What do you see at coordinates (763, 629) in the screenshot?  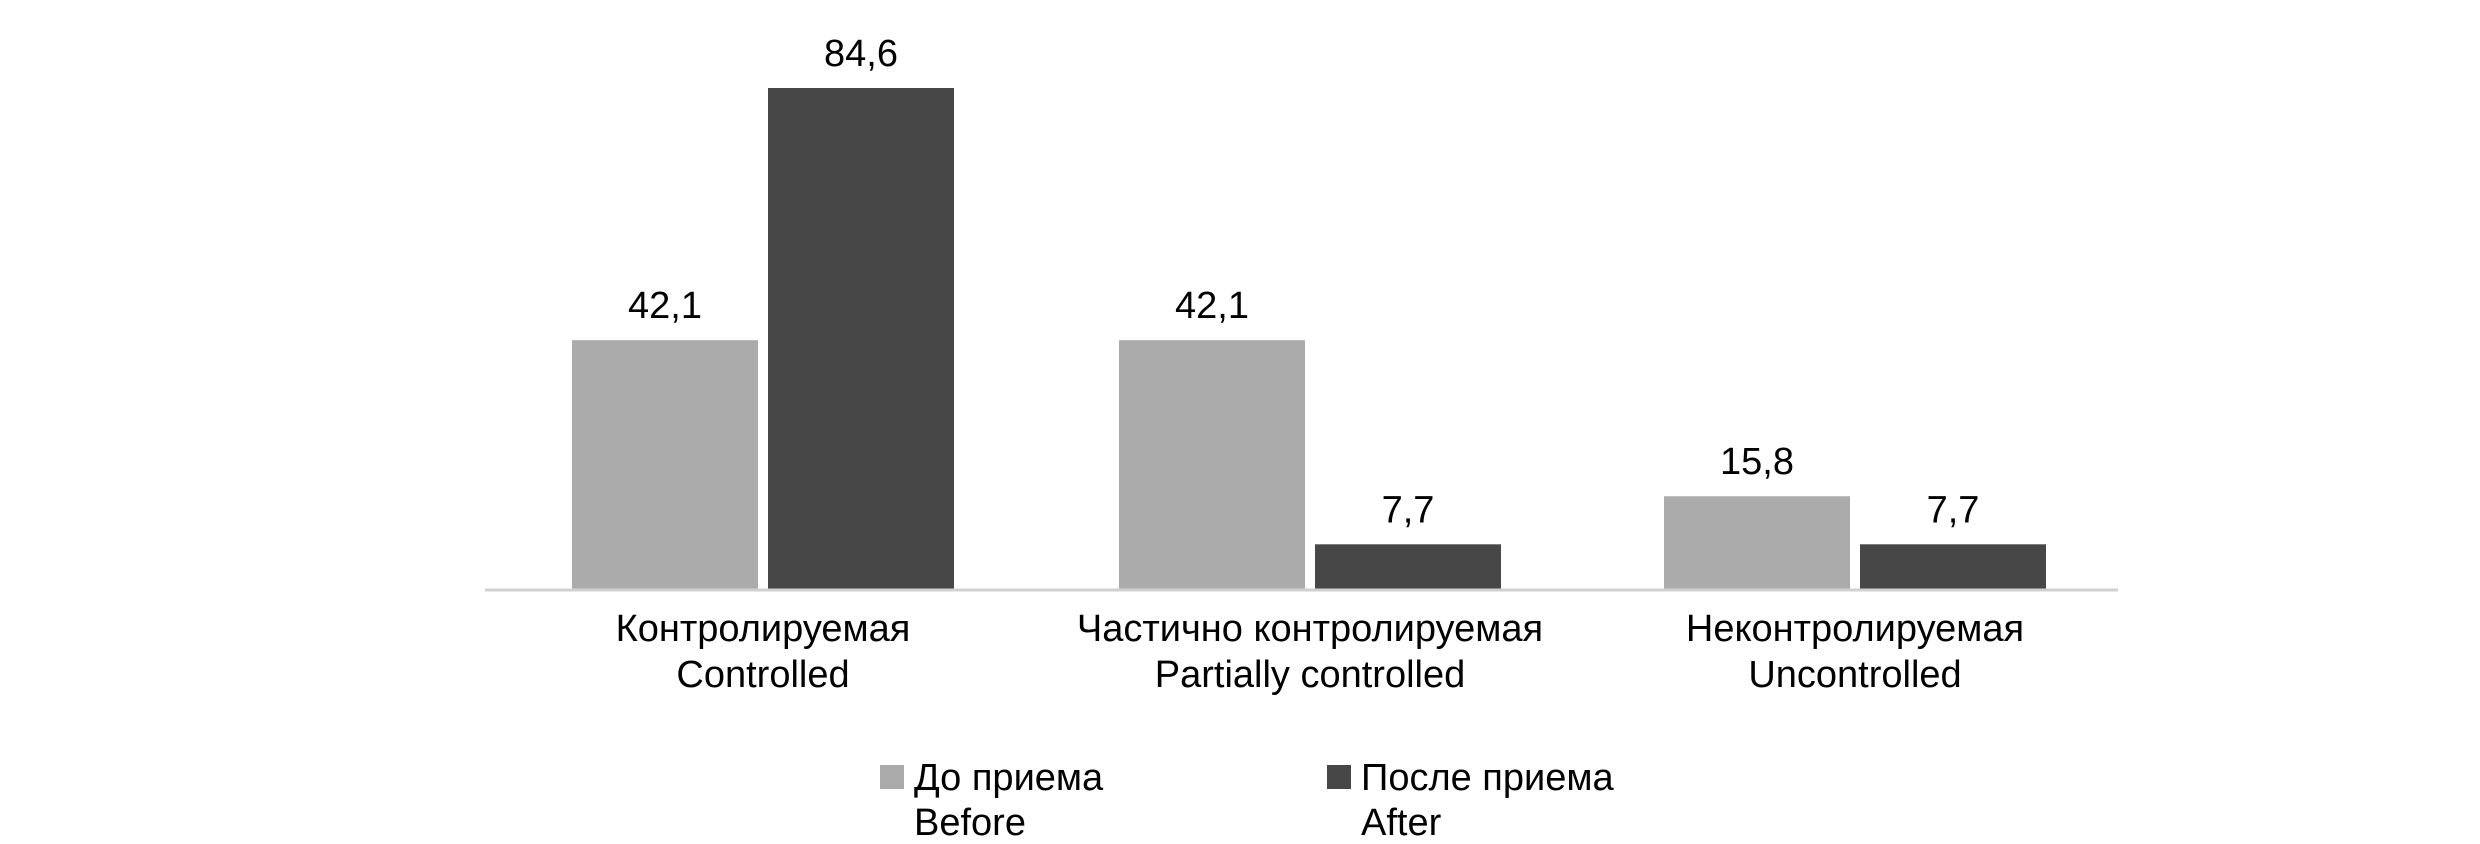 I see `category-label-ru-0: Контролируемая` at bounding box center [763, 629].